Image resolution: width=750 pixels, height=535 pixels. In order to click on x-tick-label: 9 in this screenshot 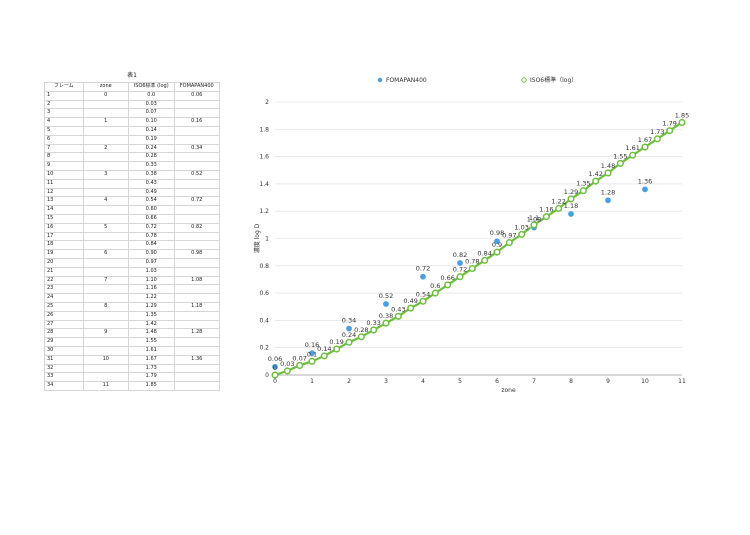, I will do `click(608, 381)`.